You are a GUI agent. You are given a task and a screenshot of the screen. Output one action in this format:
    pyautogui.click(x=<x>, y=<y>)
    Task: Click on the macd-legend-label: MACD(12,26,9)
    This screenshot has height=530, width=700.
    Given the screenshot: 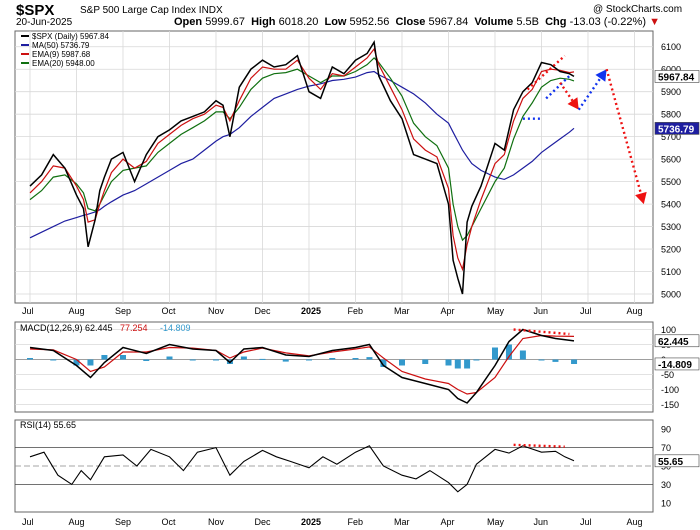 What is the action you would take?
    pyautogui.click(x=51, y=328)
    